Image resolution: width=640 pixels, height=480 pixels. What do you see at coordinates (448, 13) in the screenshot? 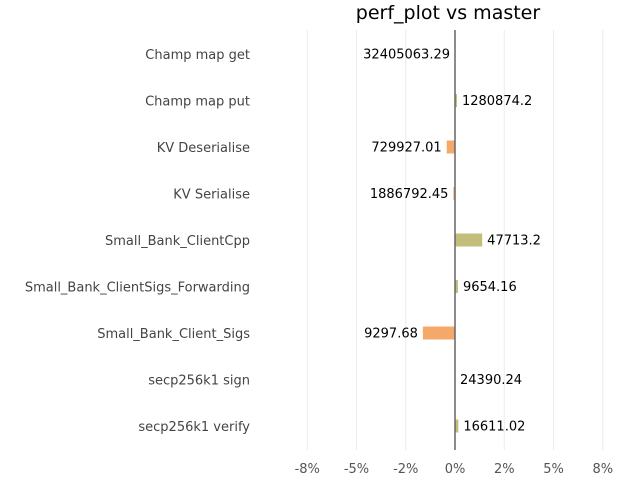
I see `chart-title: perf_plot vs master` at bounding box center [448, 13].